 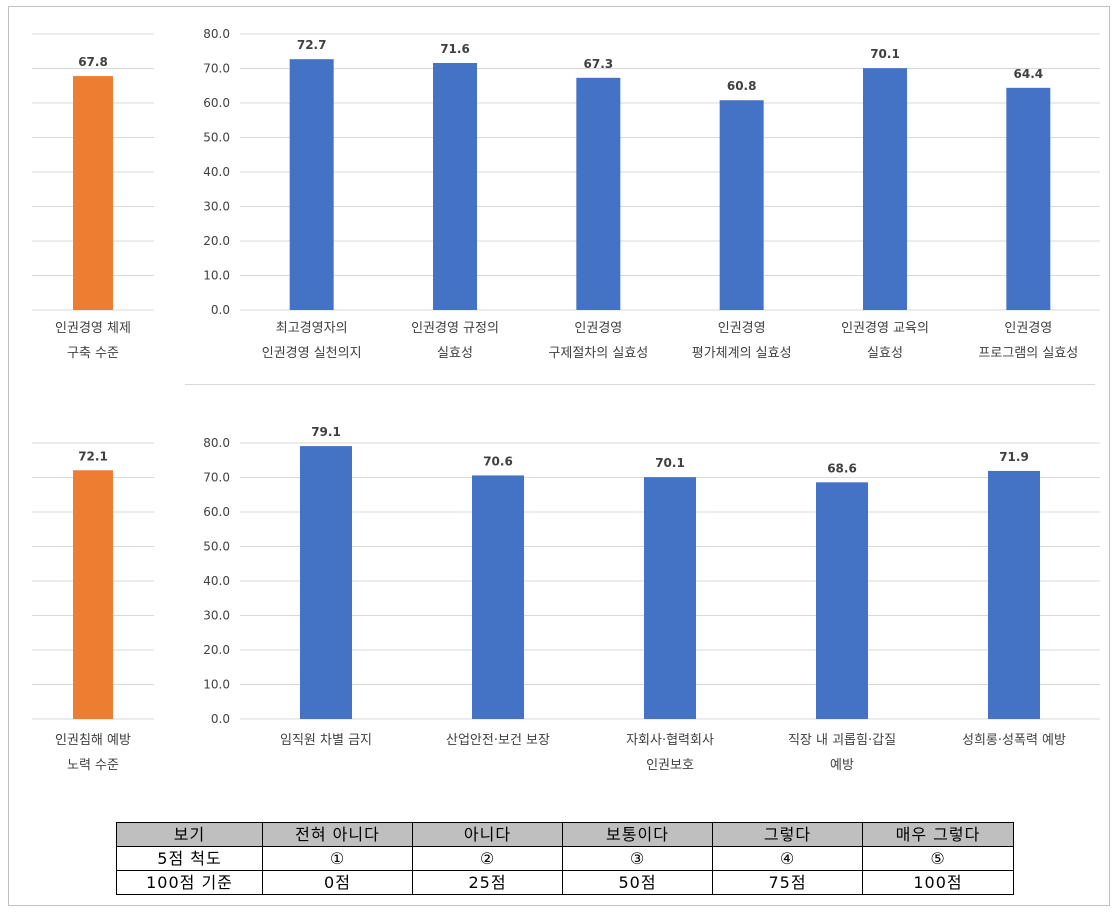 What do you see at coordinates (312, 328) in the screenshot?
I see `category-label: 최고경영자의` at bounding box center [312, 328].